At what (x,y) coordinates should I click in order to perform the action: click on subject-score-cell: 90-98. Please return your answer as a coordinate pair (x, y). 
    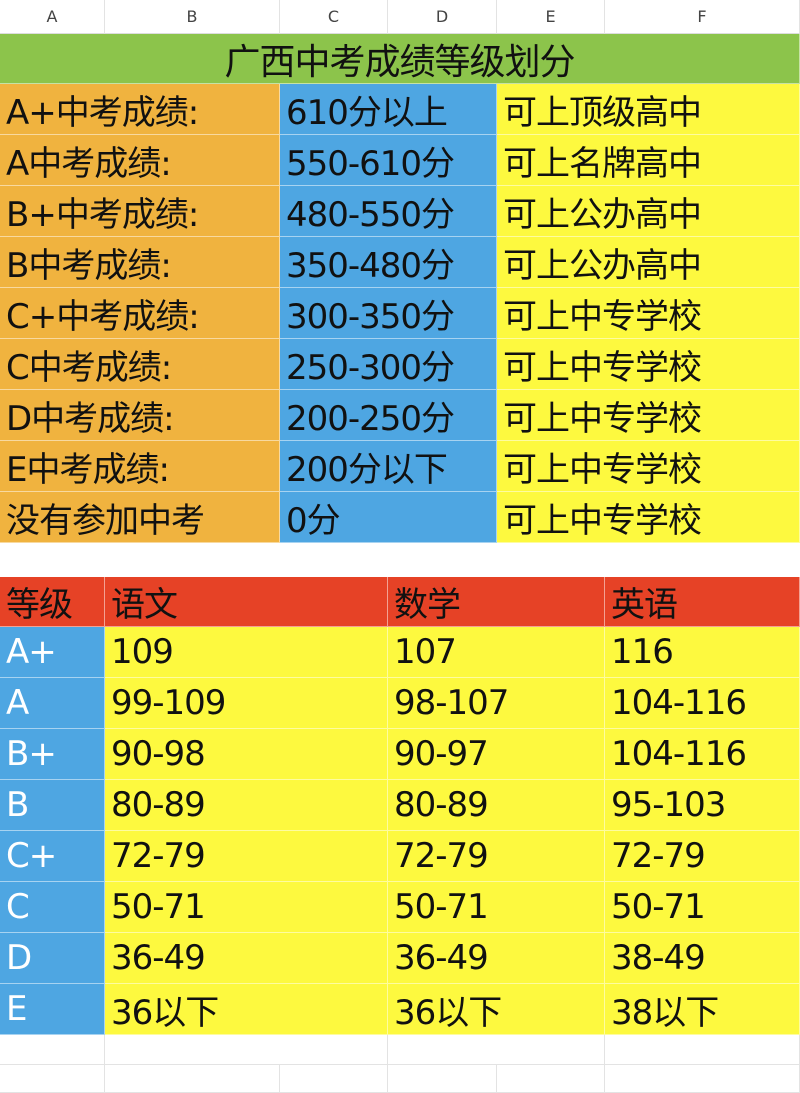
    Looking at the image, I should click on (246, 754).